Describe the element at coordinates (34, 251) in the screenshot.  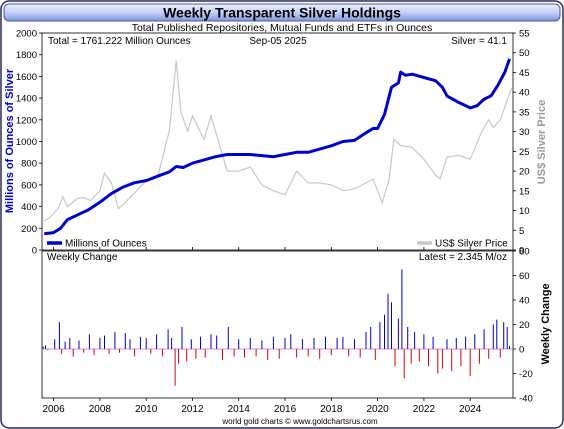
I see `left-tick-label: 0` at that location.